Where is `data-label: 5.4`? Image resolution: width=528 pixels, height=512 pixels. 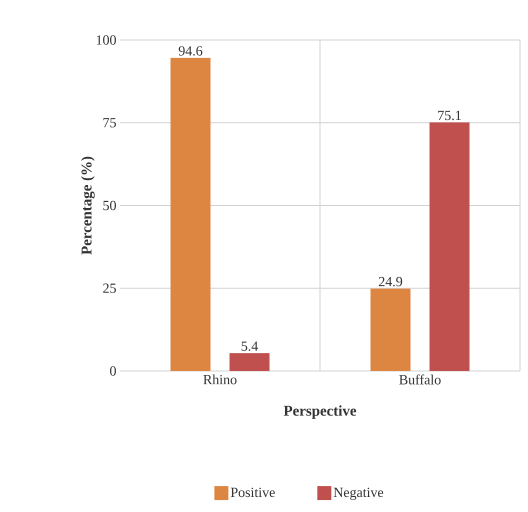 data-label: 5.4 is located at coordinates (250, 346).